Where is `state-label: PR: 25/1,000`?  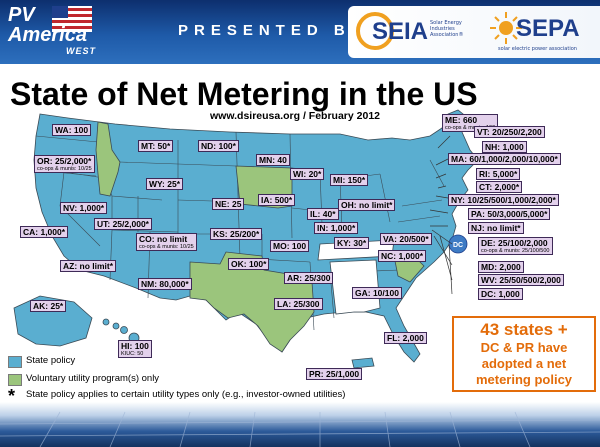
state-label: PR: 25/1,000 is located at coordinates (334, 374).